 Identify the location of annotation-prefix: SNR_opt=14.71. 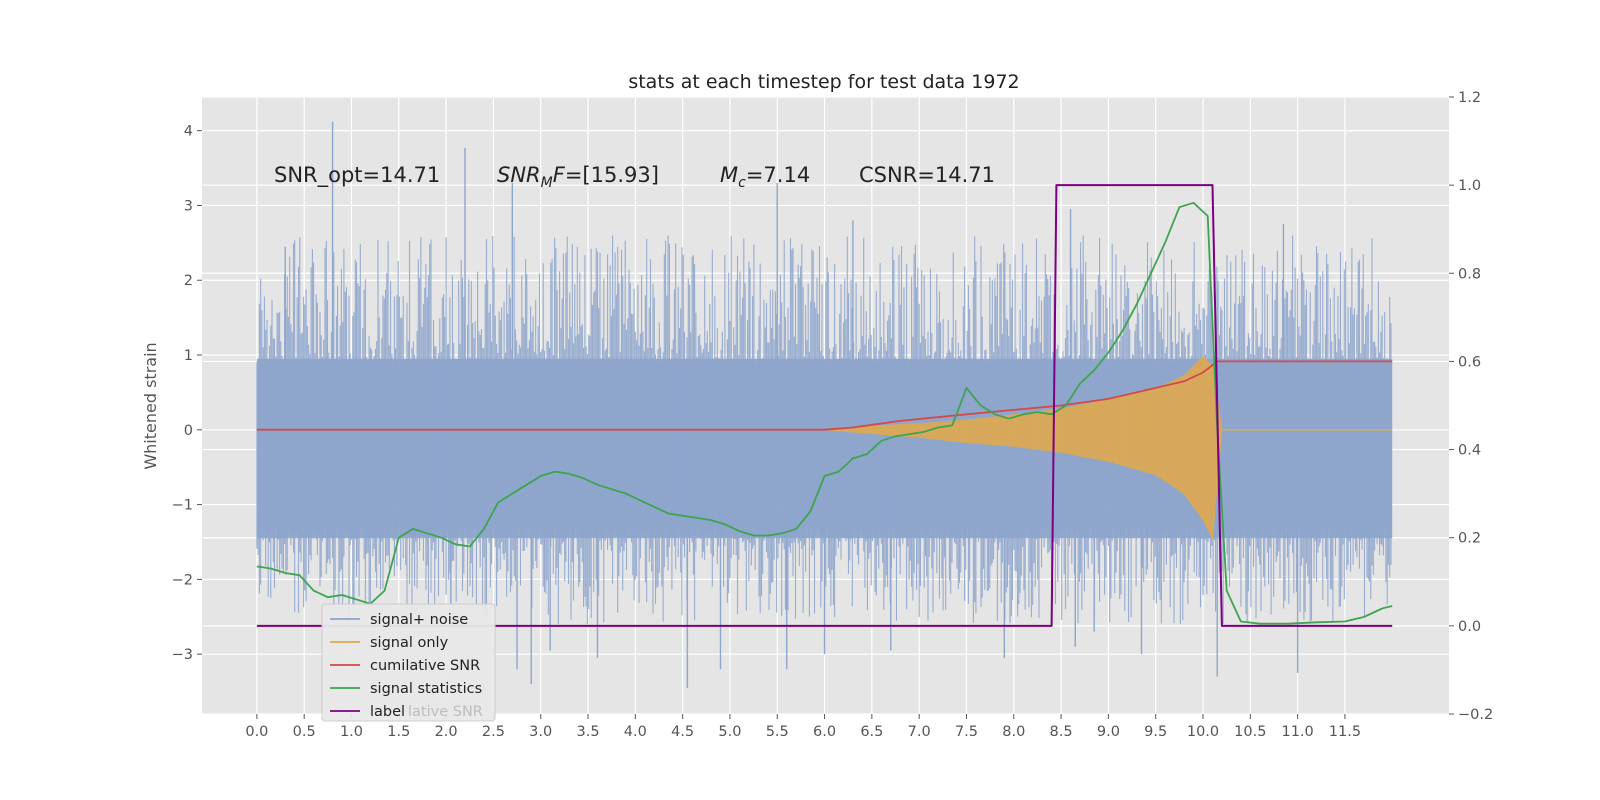
(357, 175).